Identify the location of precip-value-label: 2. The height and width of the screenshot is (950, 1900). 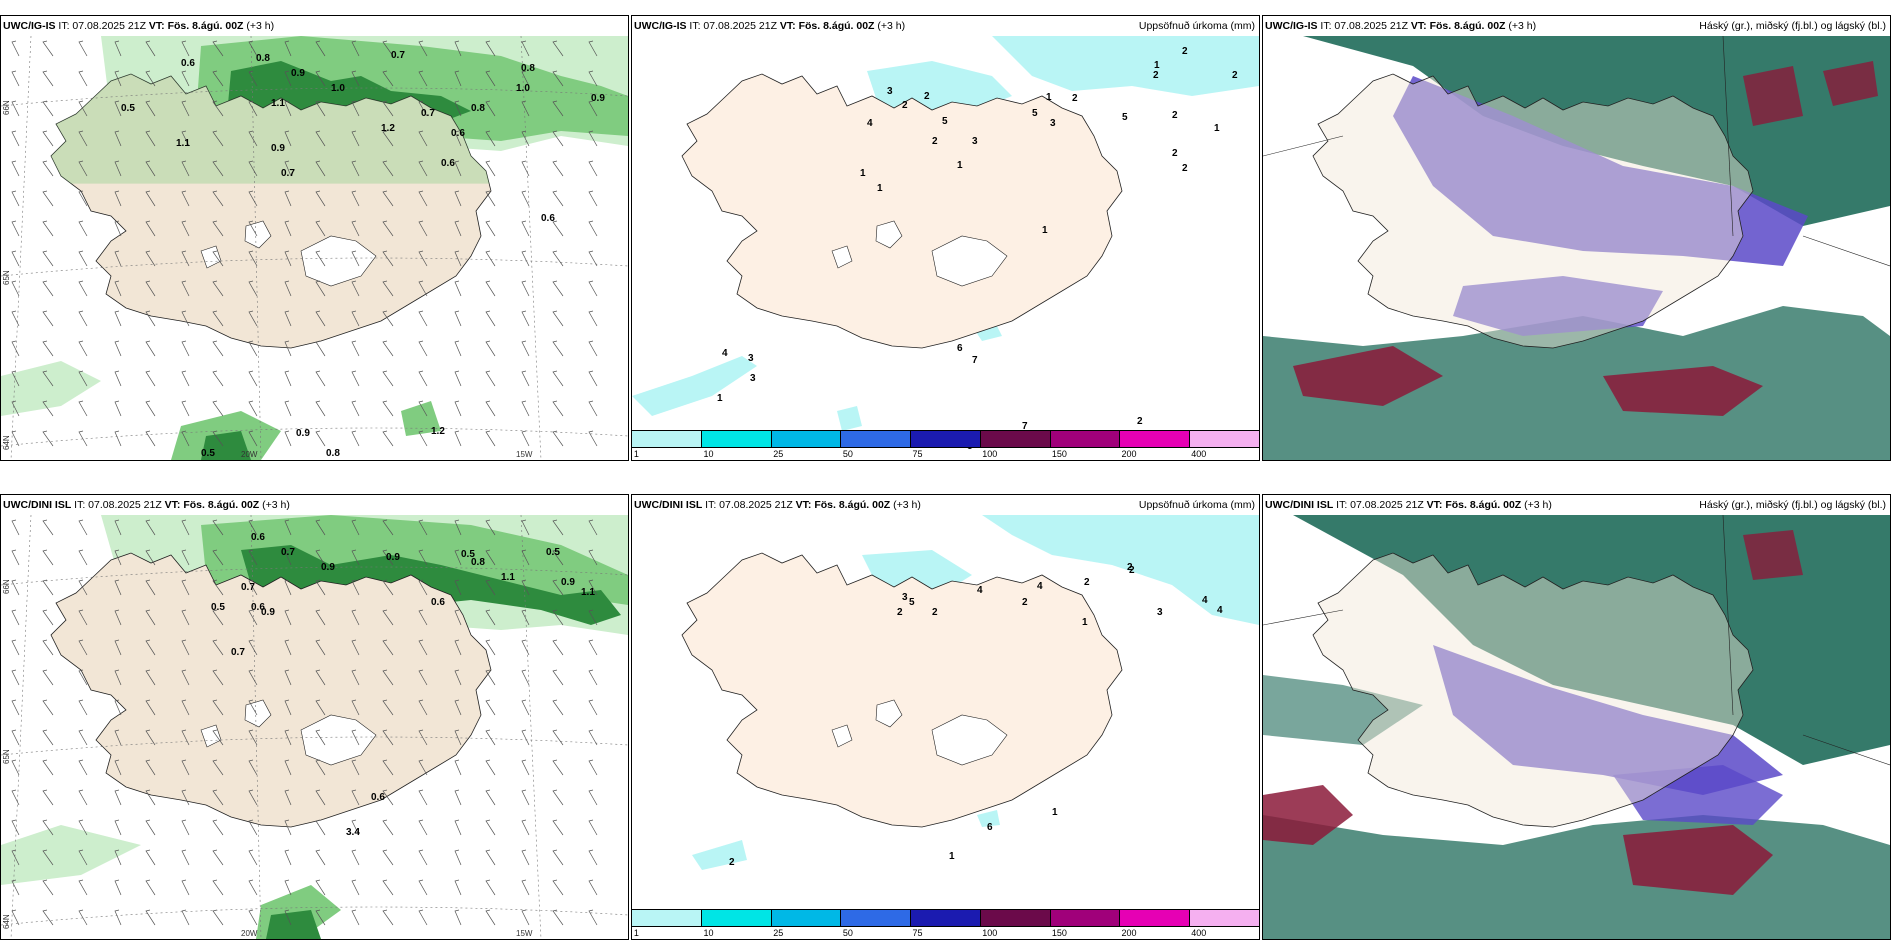
(935, 612).